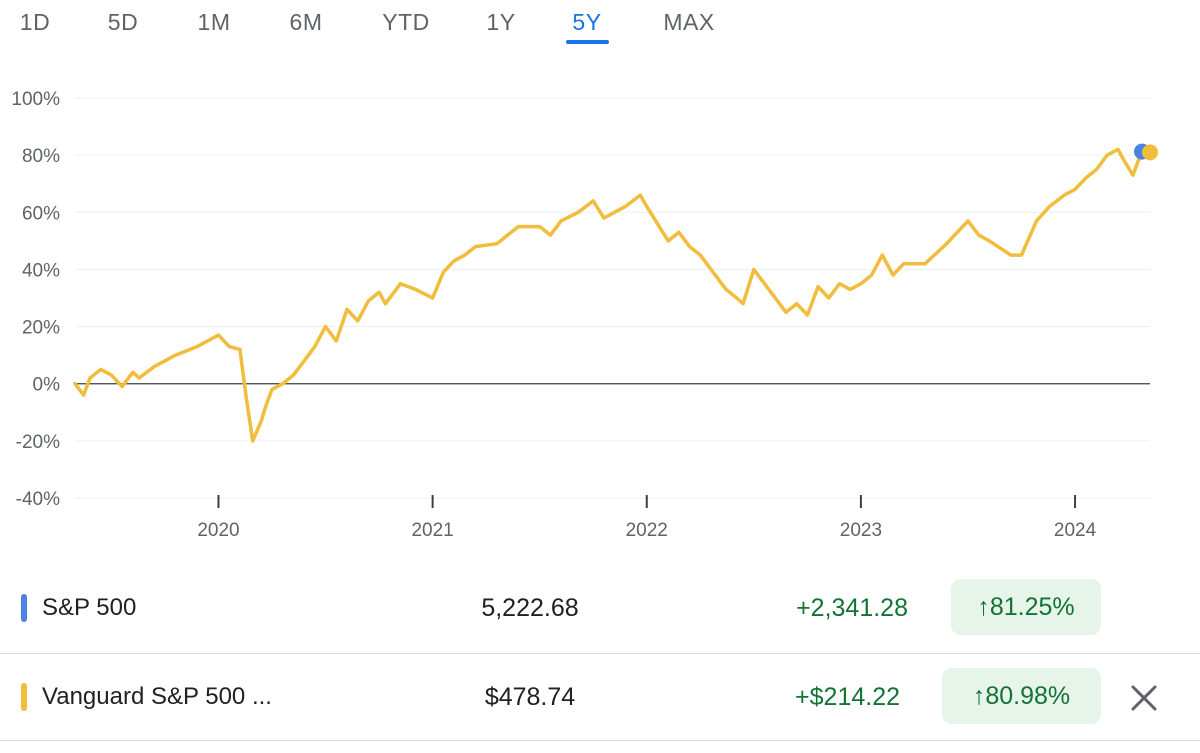 This screenshot has width=1200, height=753. Describe the element at coordinates (406, 22) in the screenshot. I see `tab-ytd: YTD` at that location.